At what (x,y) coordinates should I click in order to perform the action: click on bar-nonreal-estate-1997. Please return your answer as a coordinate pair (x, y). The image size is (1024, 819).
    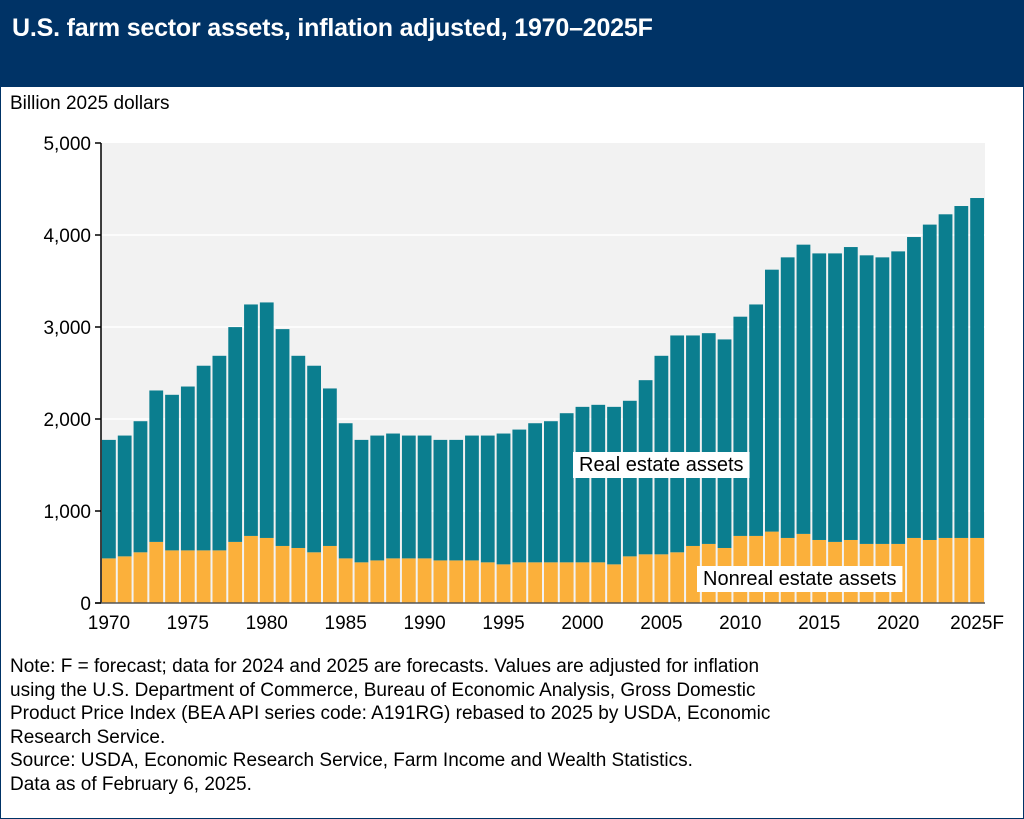
    Looking at the image, I should click on (535, 582).